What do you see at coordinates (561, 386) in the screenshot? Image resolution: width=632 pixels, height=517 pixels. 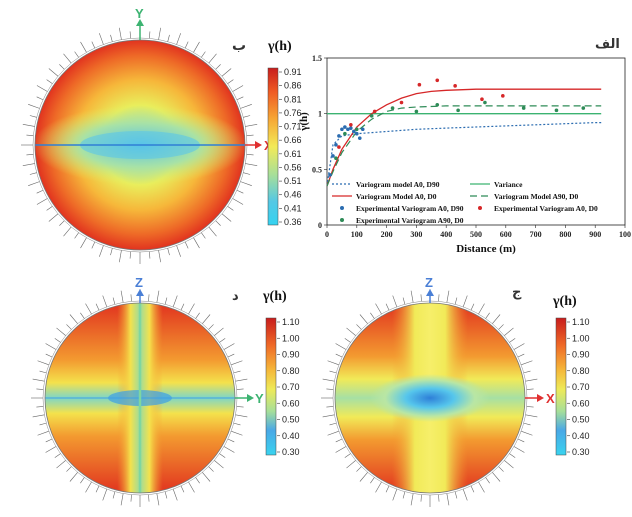 I see `colorbar-bottom-right` at bounding box center [561, 386].